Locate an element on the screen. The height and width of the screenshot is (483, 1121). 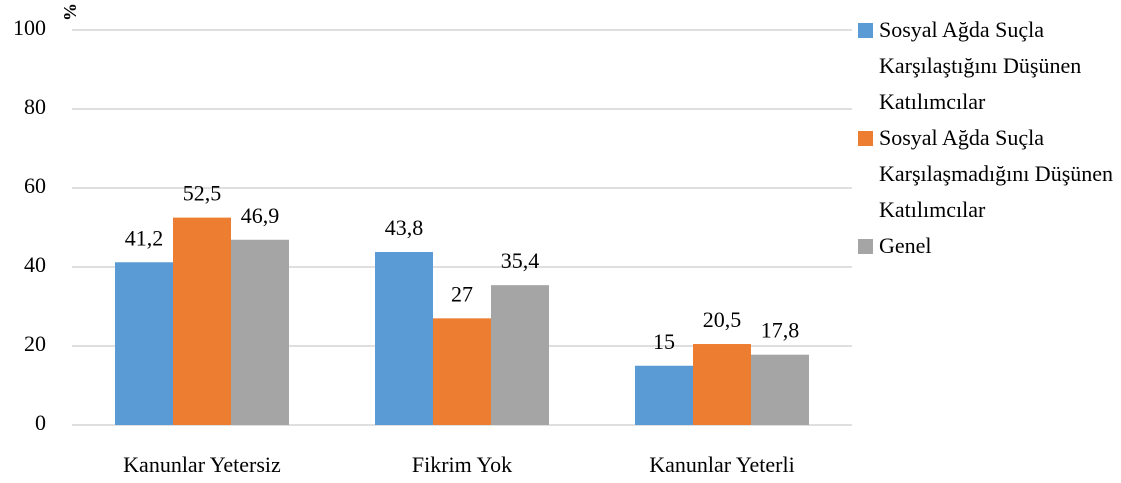
y-tick-label: 0 is located at coordinates (40, 422).